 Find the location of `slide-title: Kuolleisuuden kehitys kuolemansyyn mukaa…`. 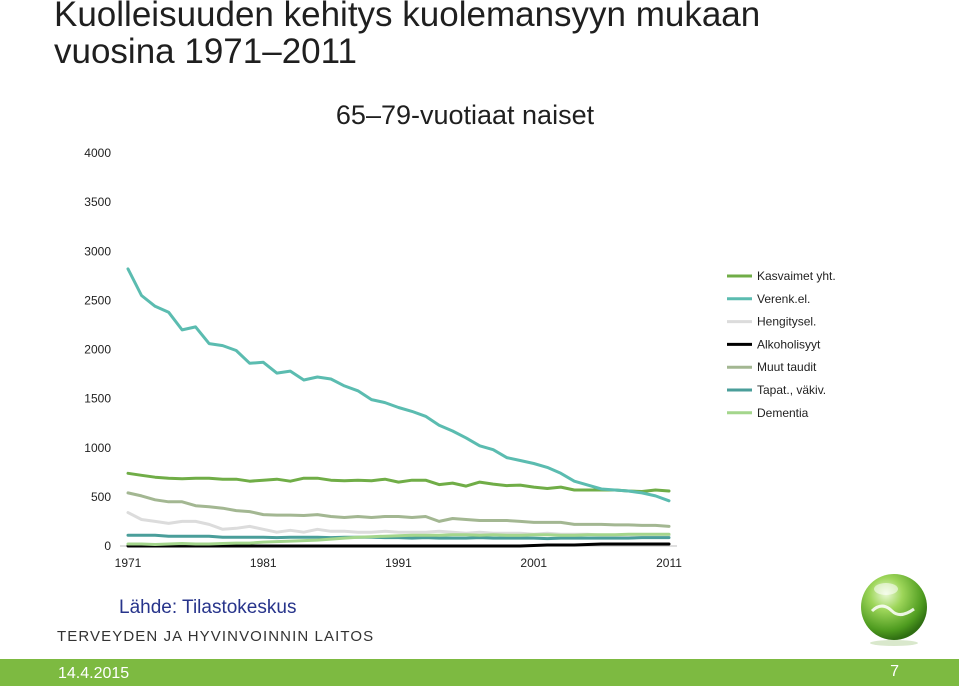

slide-title: Kuolleisuuden kehitys kuolemansyyn mukaa… is located at coordinates (484, 35).